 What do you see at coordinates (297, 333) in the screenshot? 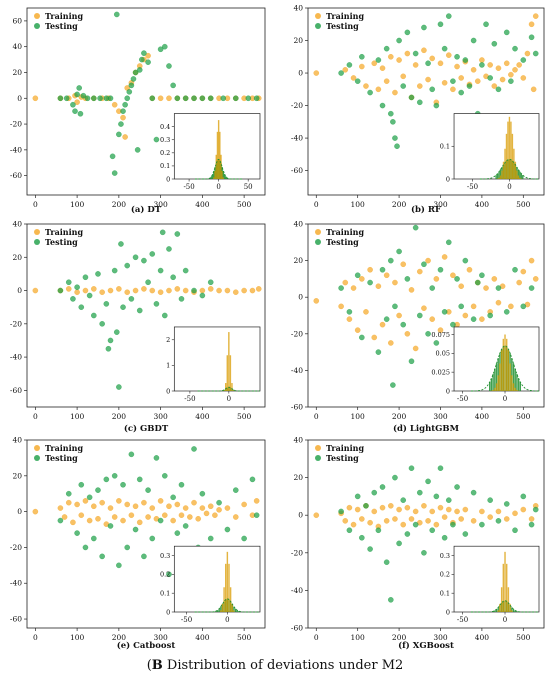
I see `y-tick-label: -20` at bounding box center [297, 333].